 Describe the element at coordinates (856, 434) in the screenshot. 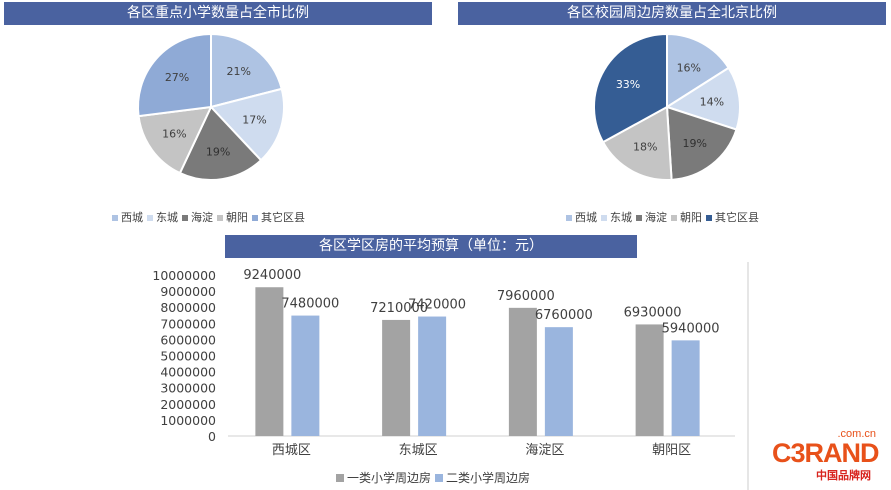

I see `logo-domain: .com.cn` at that location.